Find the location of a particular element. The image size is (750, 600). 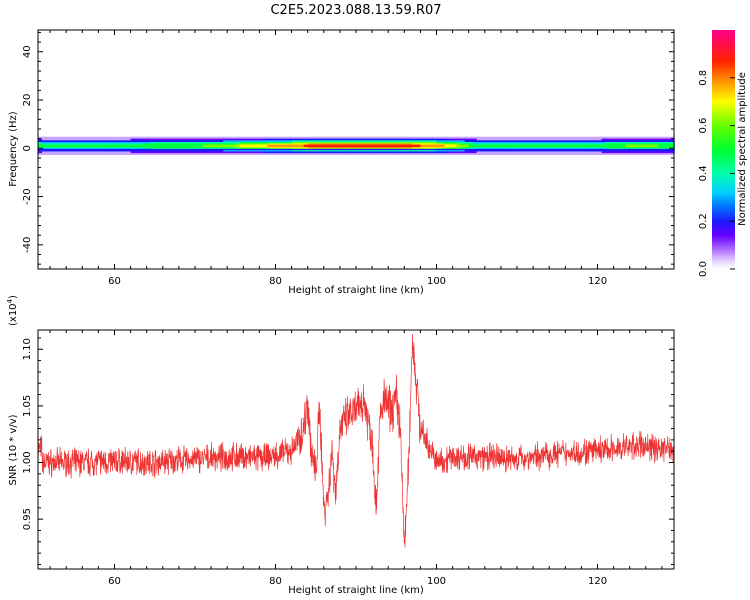

x-tick-label: 60 is located at coordinates (114, 581).